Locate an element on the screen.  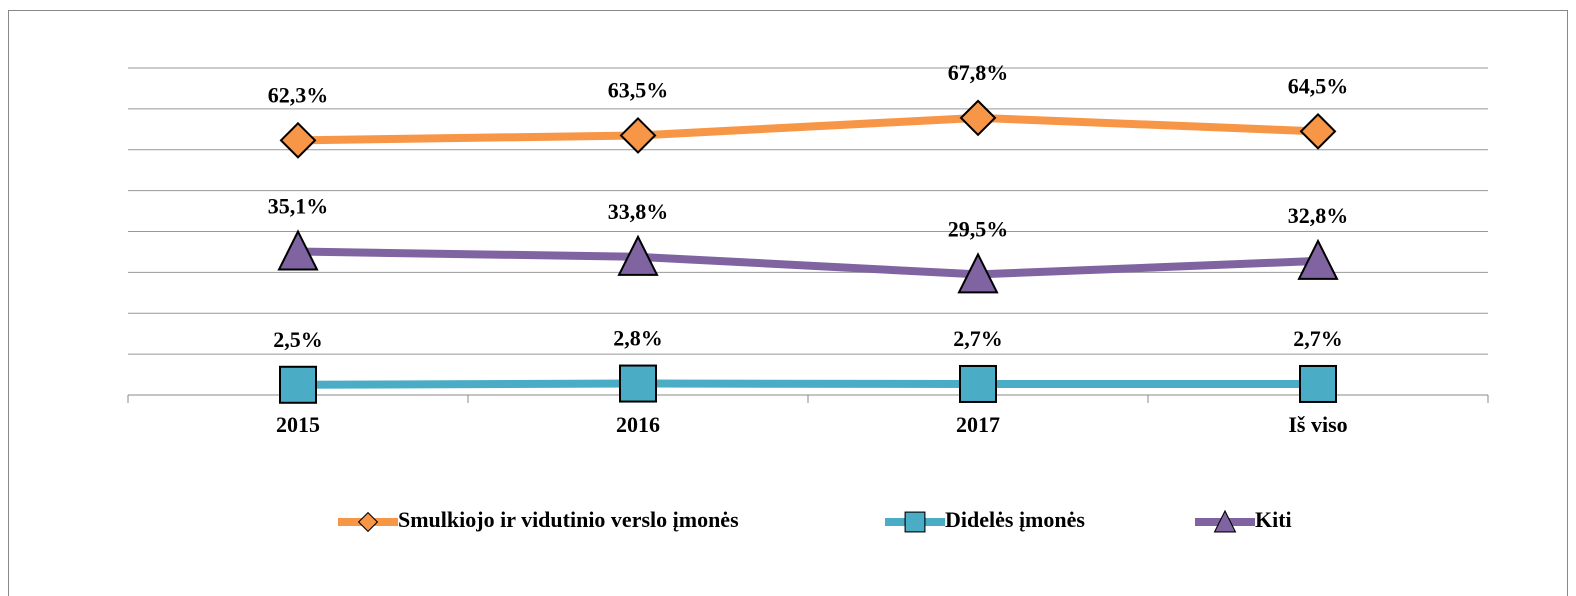
data-label: 35,1% is located at coordinates (298, 206).